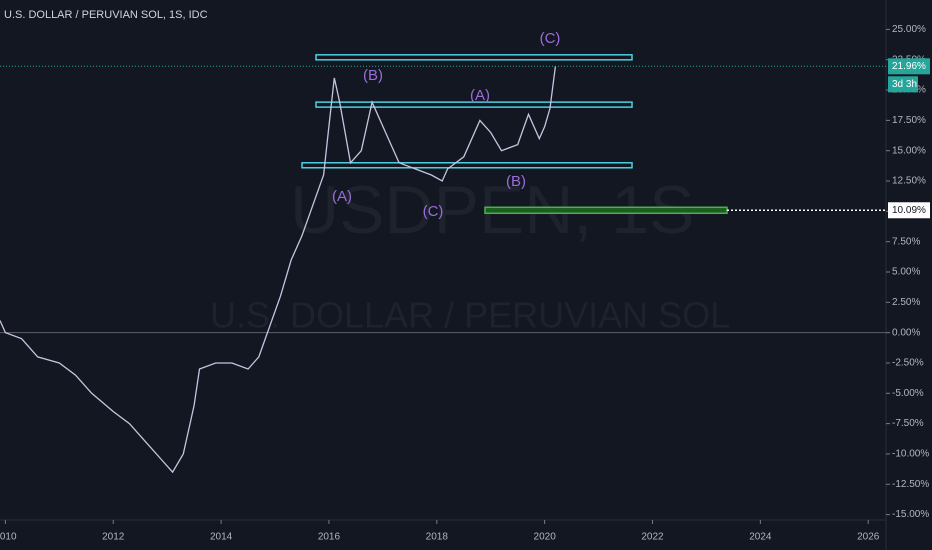 The width and height of the screenshot is (932, 550). Describe the element at coordinates (906, 332) in the screenshot. I see `y-tick-label: 0.00%` at that location.